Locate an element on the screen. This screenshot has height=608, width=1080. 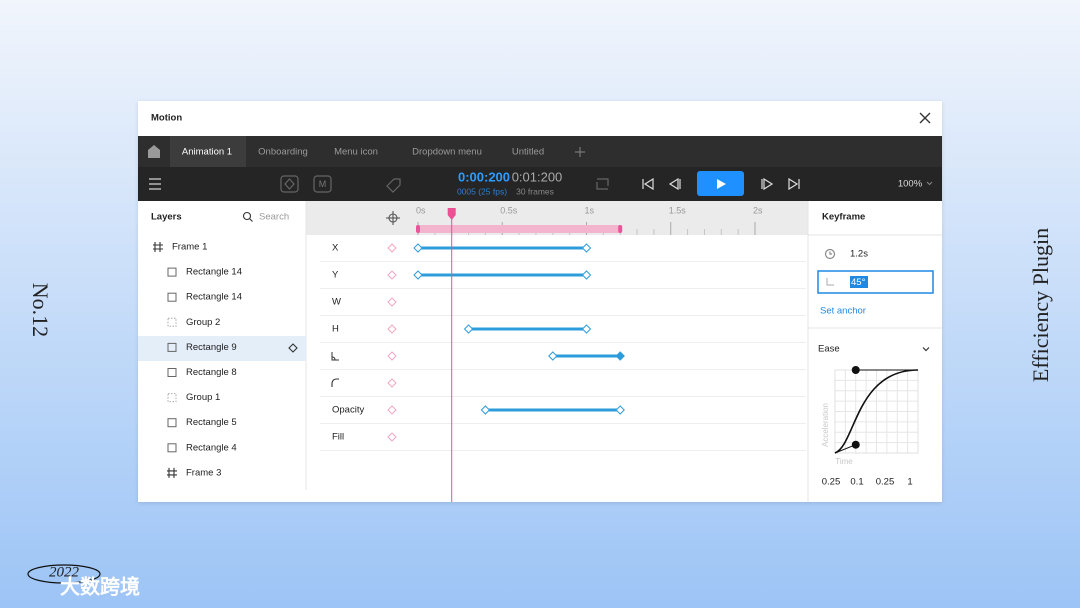
rotation-icon is located at coordinates (335, 356).